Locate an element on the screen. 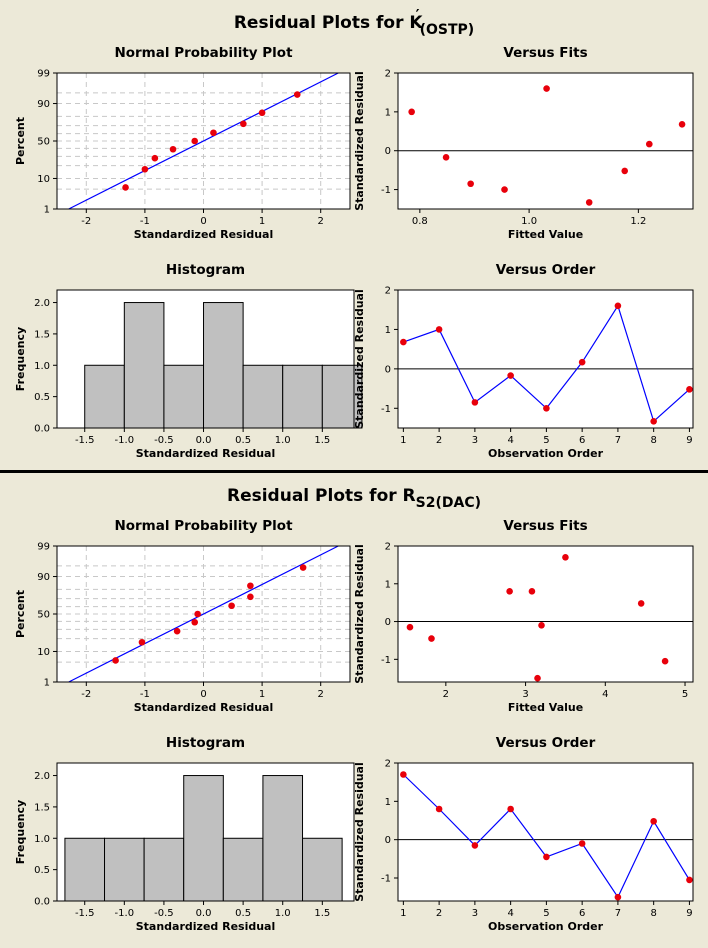  y-tick-label: 0.5 is located at coordinates (42, 397).